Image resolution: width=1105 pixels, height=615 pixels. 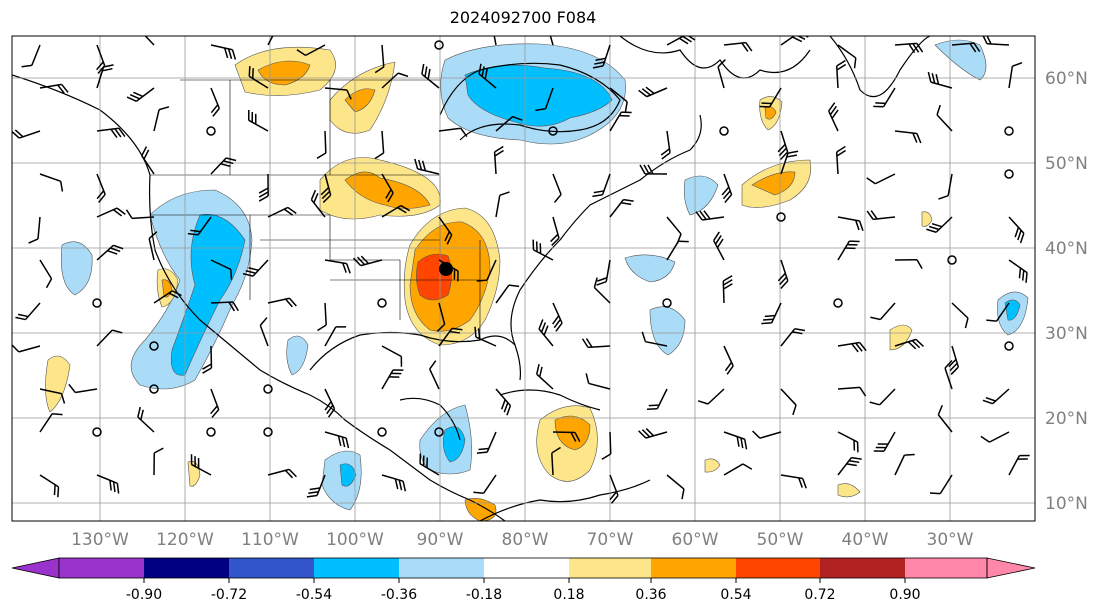 What do you see at coordinates (735, 595) in the screenshot?
I see `colorbar-tick-label: 0.54` at bounding box center [735, 595].